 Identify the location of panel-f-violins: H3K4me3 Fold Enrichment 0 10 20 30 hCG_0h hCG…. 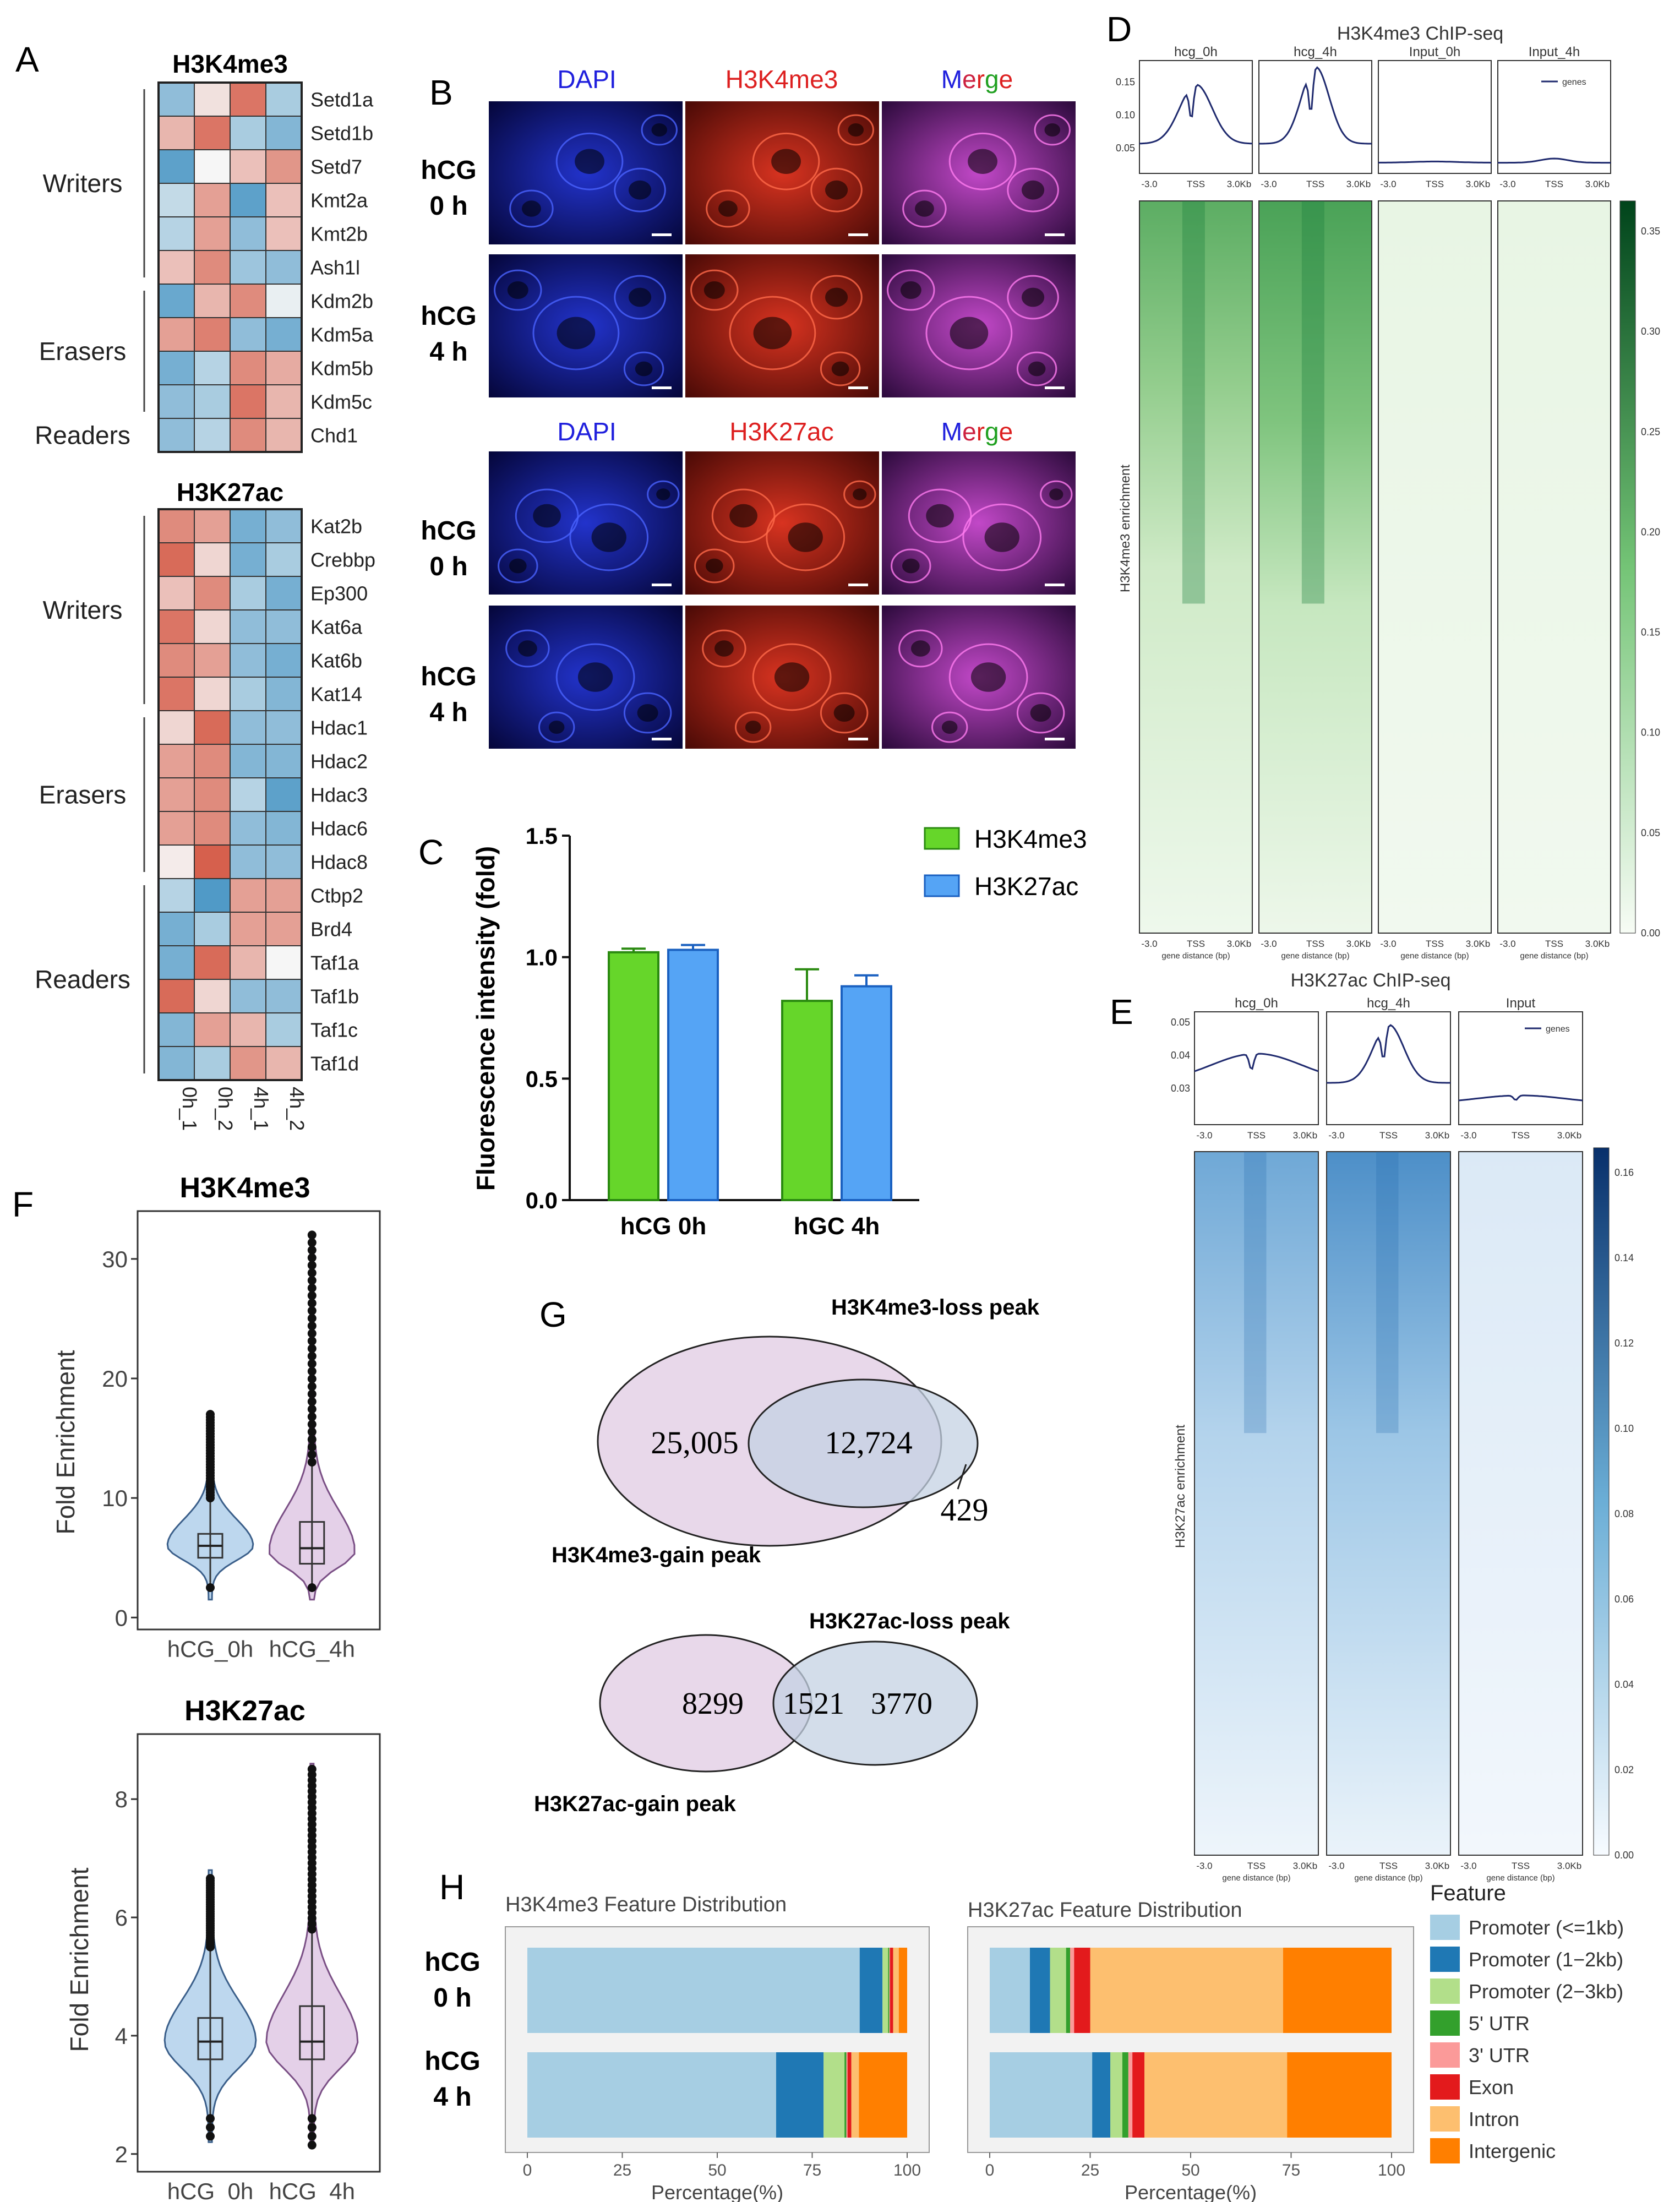
(216, 1687).